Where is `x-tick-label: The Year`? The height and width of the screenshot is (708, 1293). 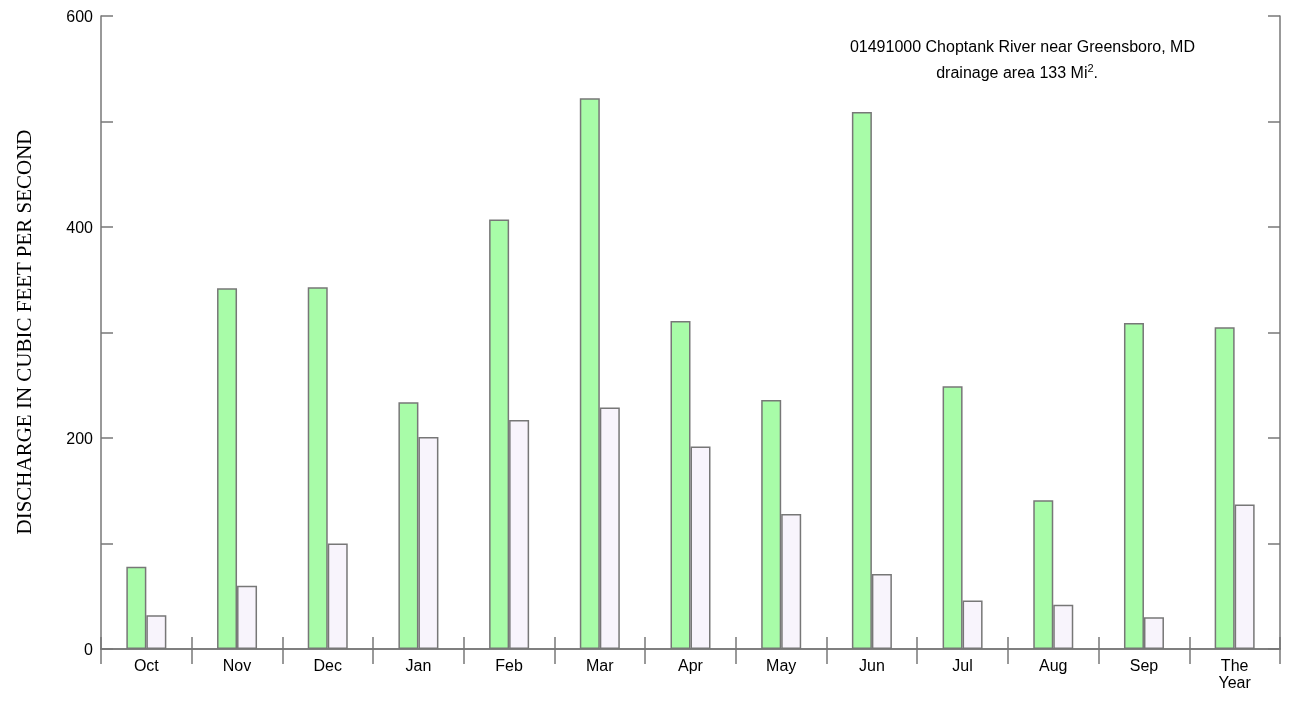 x-tick-label: The Year is located at coordinates (1235, 674).